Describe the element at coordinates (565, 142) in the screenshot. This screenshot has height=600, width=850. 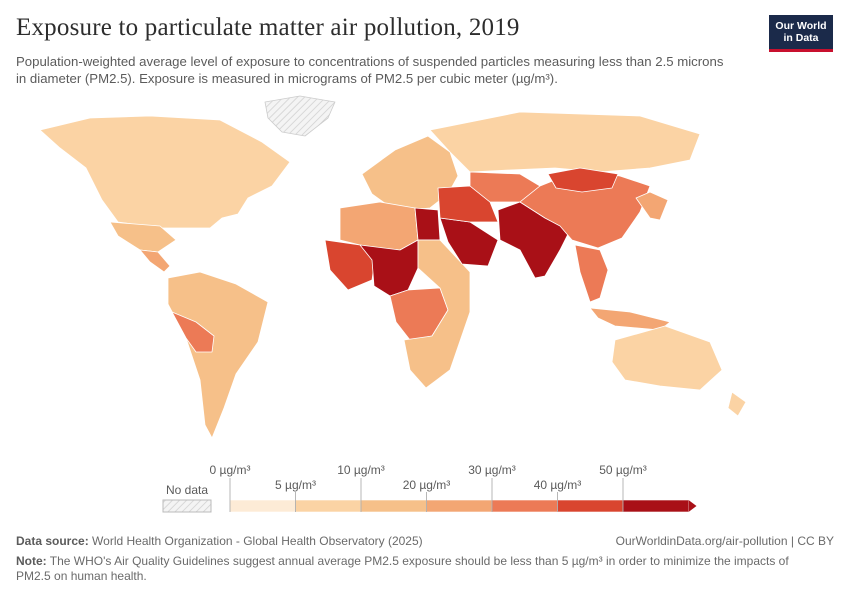
I see `region-russia` at that location.